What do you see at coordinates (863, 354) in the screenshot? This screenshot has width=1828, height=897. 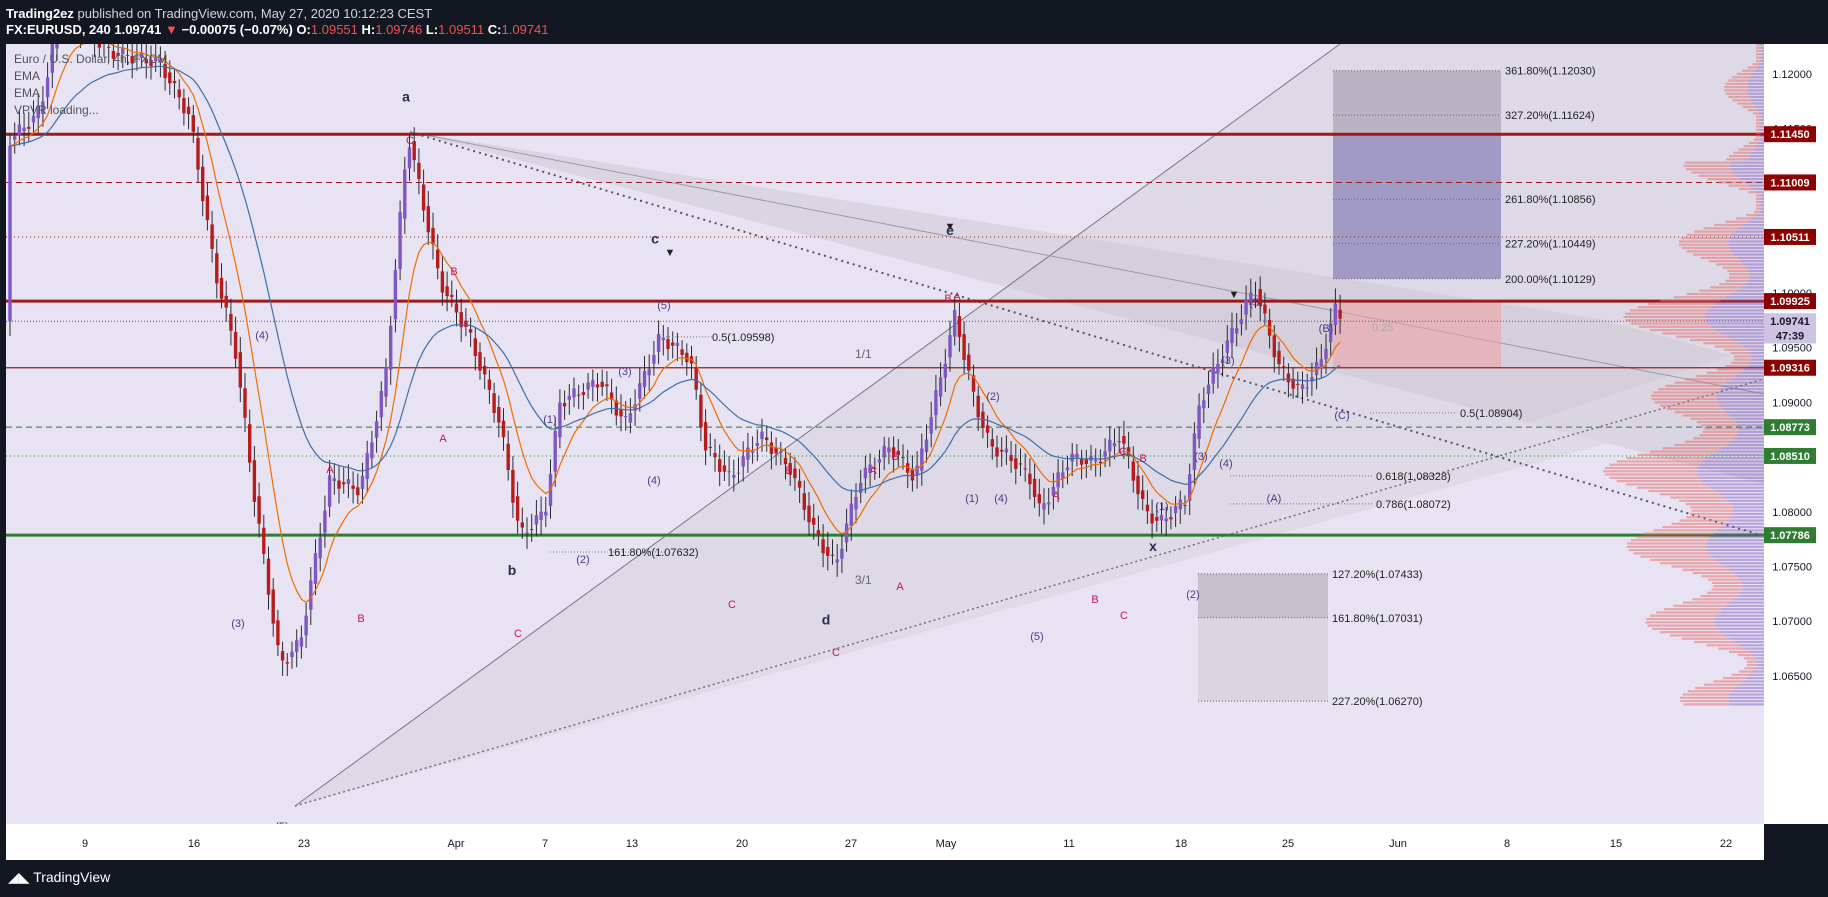 I see `ratio-label: 1/1` at bounding box center [863, 354].